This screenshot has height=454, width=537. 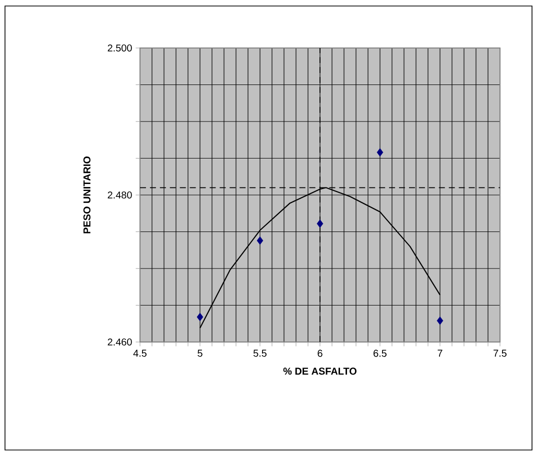 I want to click on x-tick-label: 6, so click(x=320, y=353).